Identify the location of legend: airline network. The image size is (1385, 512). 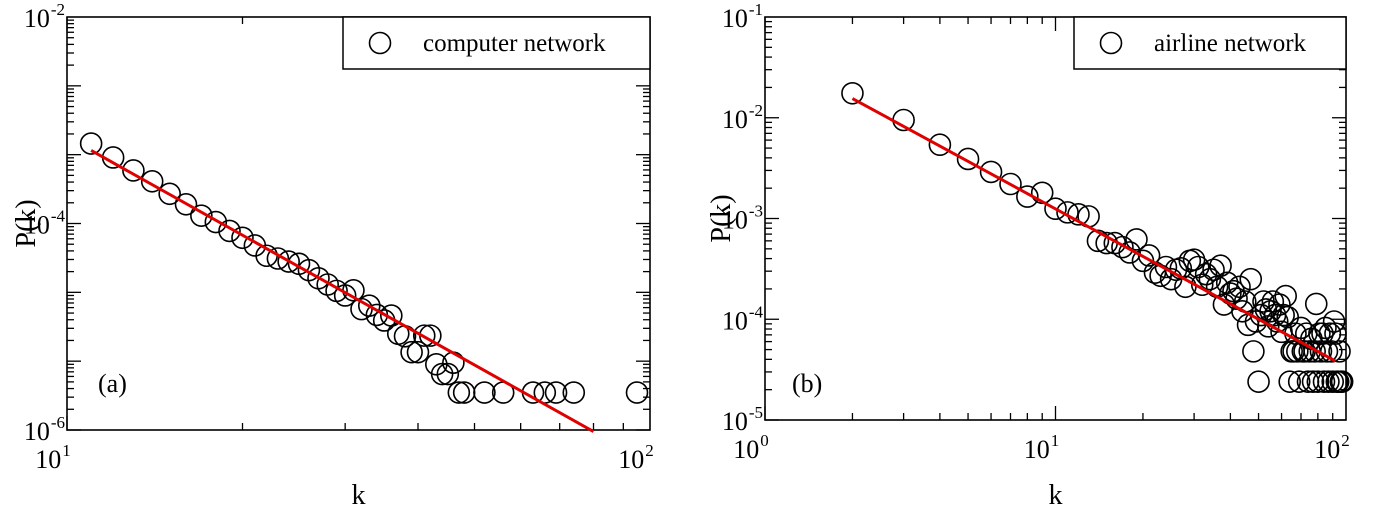
(1210, 43).